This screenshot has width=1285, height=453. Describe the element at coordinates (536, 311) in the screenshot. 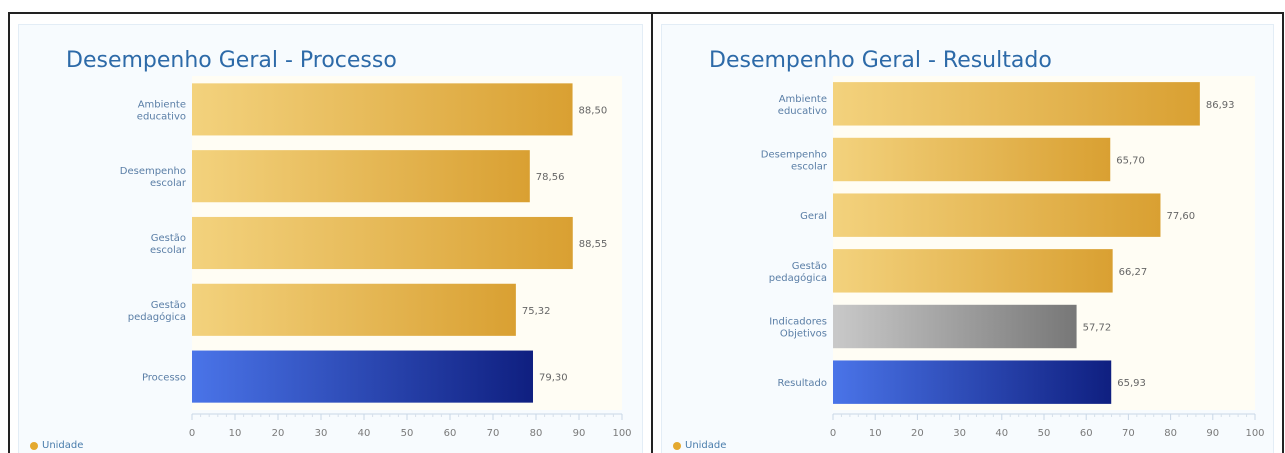

I see `data-label: 75,32` at that location.